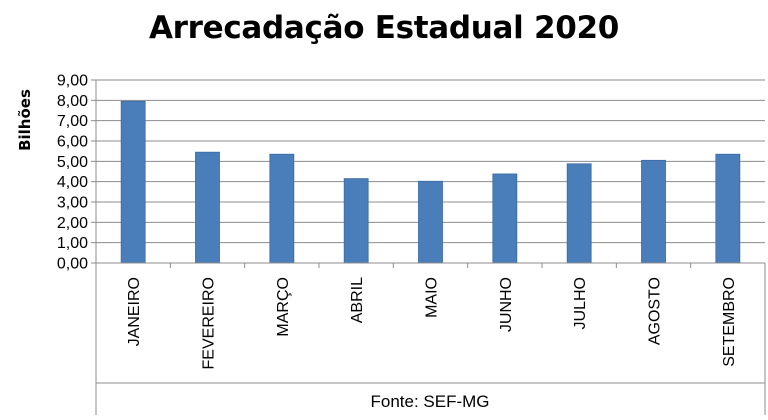 This screenshot has height=420, width=768. What do you see at coordinates (25, 120) in the screenshot?
I see `y-axis-label: Bilhões` at bounding box center [25, 120].